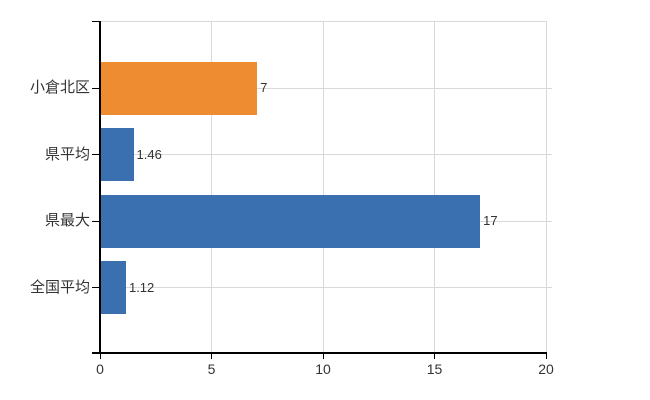 This screenshot has height=400, width=650. Describe the element at coordinates (59, 287) in the screenshot. I see `category-label: 全国平均` at that location.